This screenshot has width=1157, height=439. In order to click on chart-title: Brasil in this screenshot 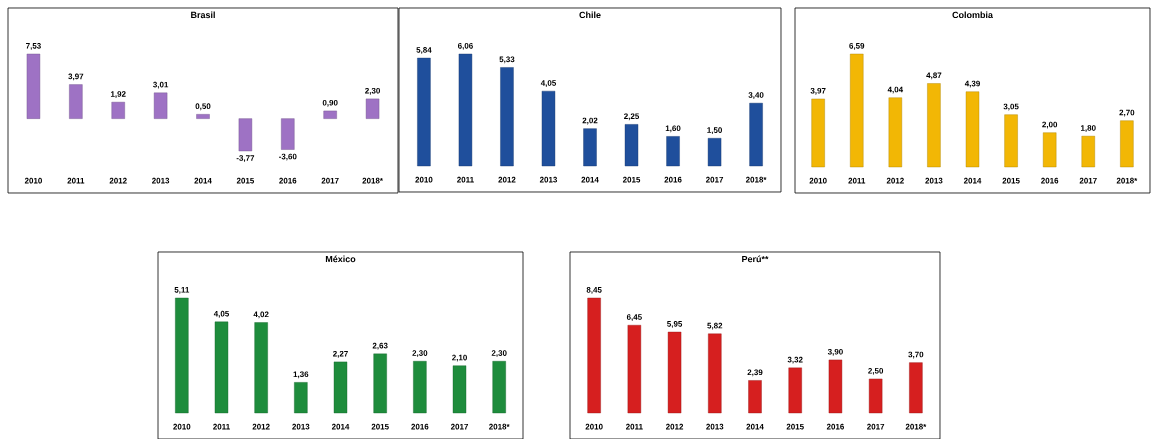, I will do `click(203, 14)`.